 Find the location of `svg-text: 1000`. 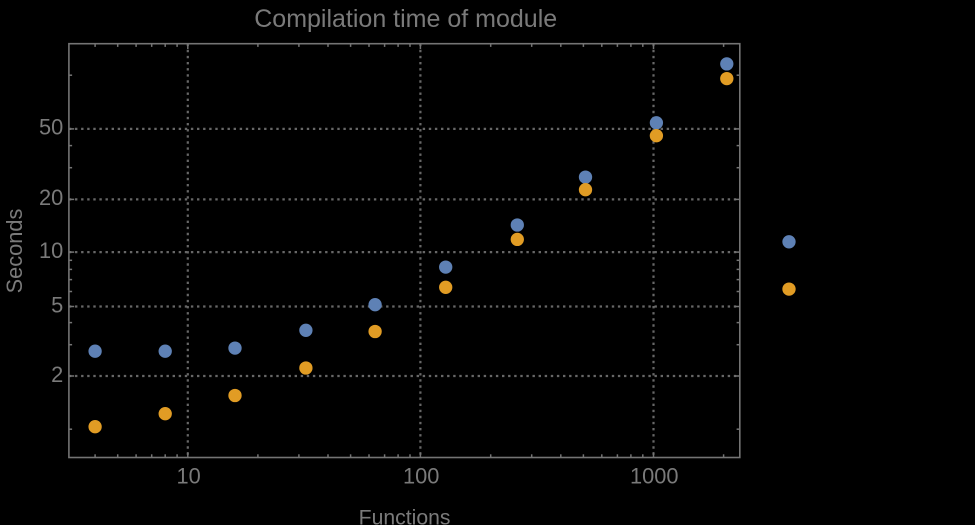

svg-text: 1000 is located at coordinates (654, 476).